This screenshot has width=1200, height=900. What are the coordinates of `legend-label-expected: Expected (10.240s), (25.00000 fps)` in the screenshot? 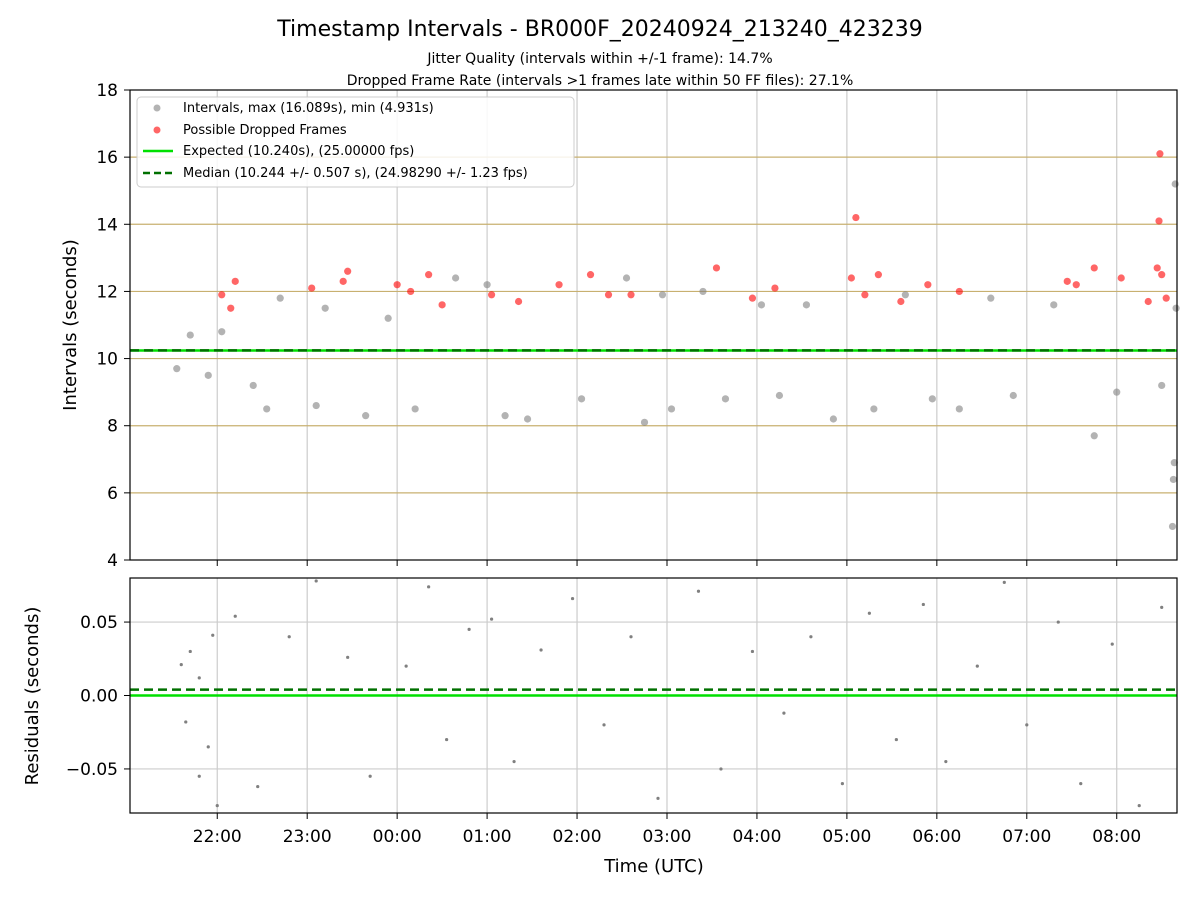 It's located at (298, 151).